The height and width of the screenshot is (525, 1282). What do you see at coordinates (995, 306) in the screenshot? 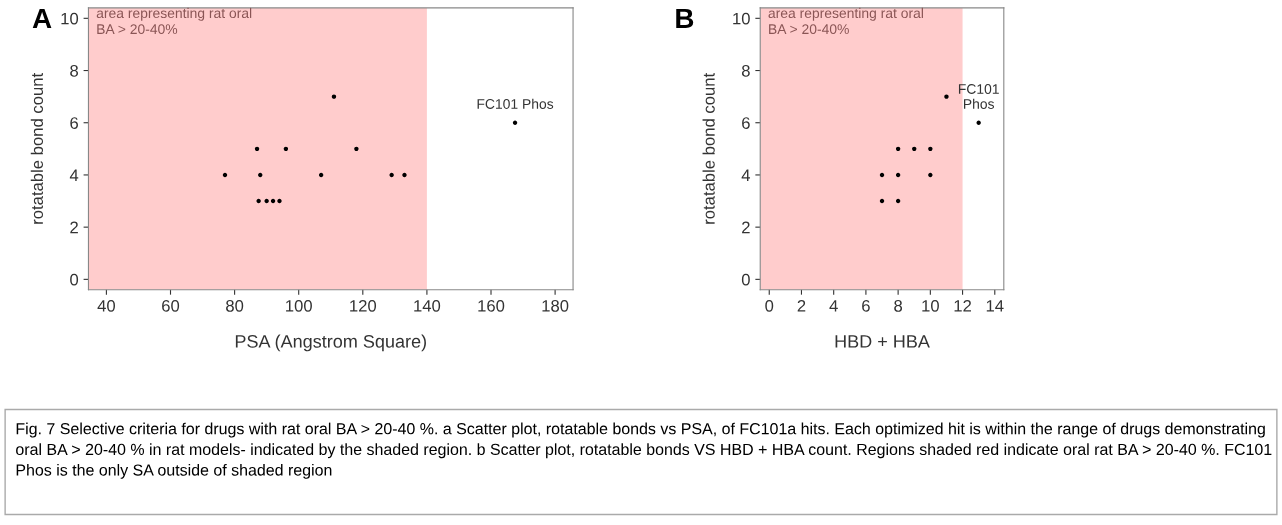
I see `x-tick-label: 14` at bounding box center [995, 306].